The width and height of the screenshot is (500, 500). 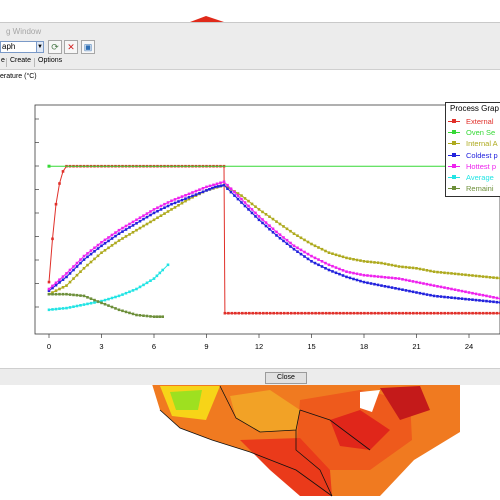 I want to click on legend-label: Average, so click(x=480, y=177).